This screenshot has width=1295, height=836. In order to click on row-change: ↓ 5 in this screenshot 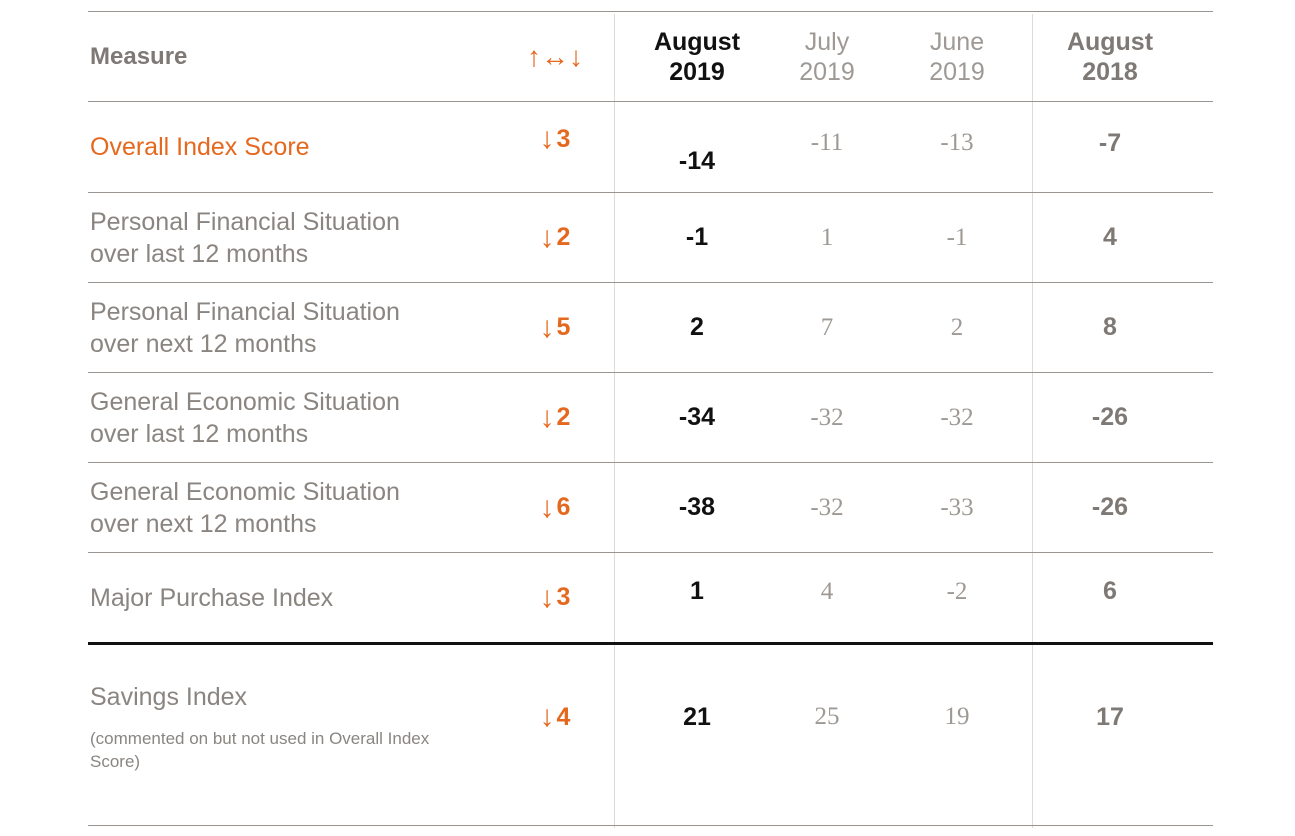, I will do `click(555, 327)`.